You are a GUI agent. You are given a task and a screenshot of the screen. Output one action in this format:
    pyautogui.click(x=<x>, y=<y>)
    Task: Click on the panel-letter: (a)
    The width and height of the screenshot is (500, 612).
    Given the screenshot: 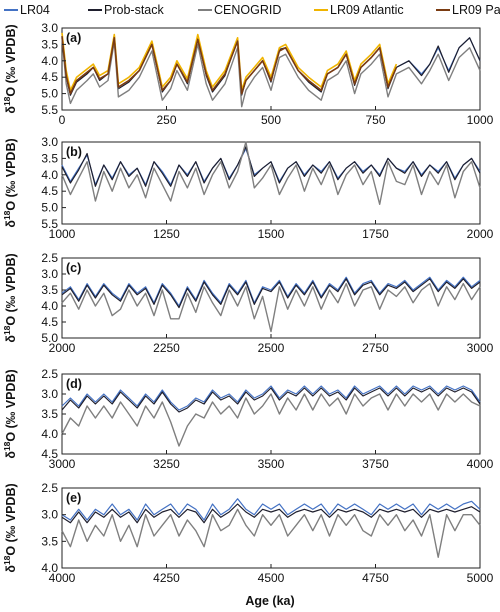 What is the action you would take?
    pyautogui.click(x=73, y=38)
    